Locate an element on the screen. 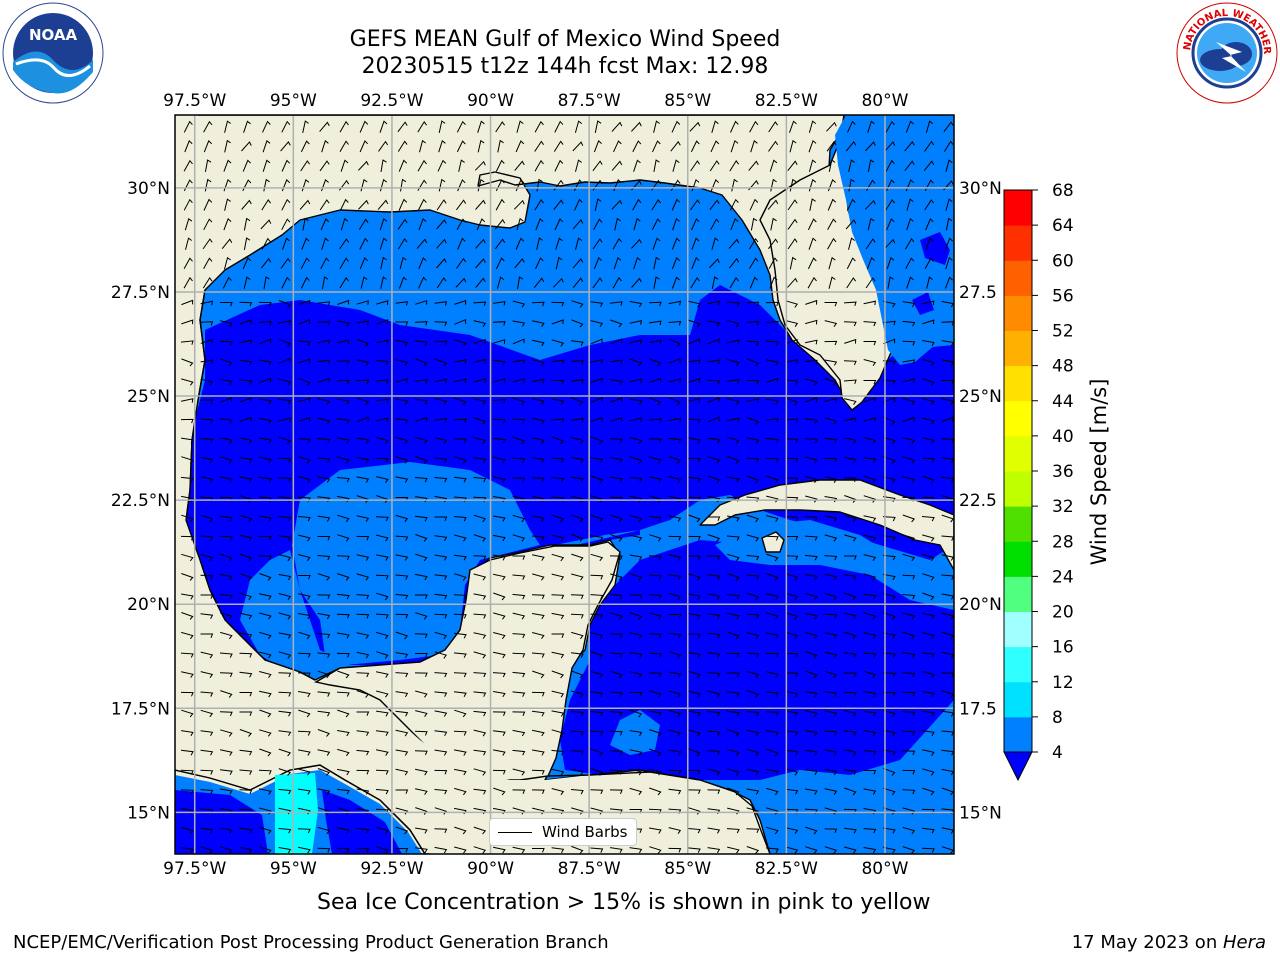 The image size is (1280, 960). lat-label-right-4: 20°N is located at coordinates (980, 605).